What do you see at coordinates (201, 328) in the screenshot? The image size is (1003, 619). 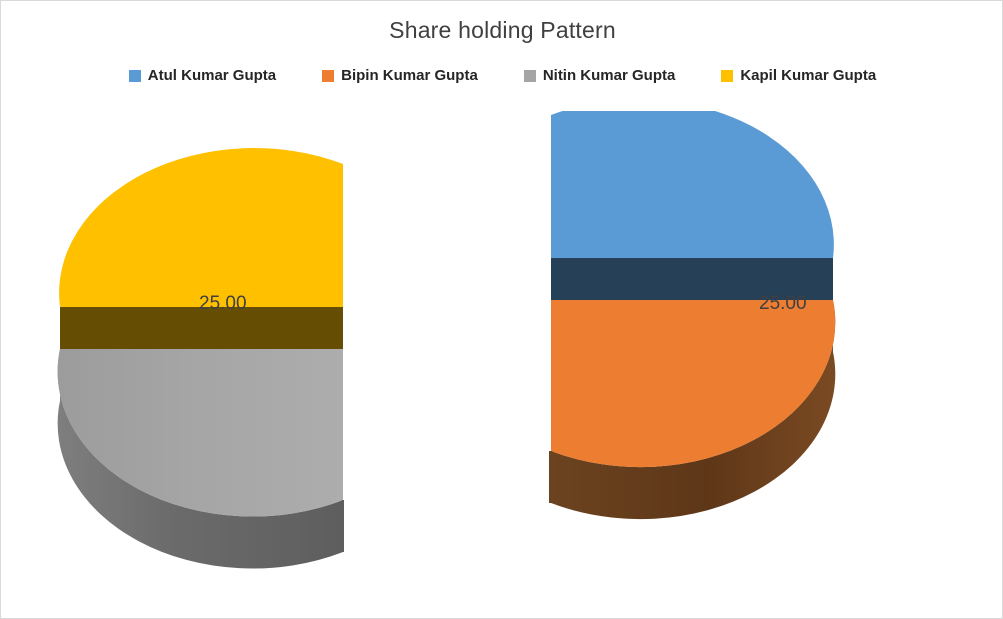 I see `pie-slice-kapil-side` at bounding box center [201, 328].